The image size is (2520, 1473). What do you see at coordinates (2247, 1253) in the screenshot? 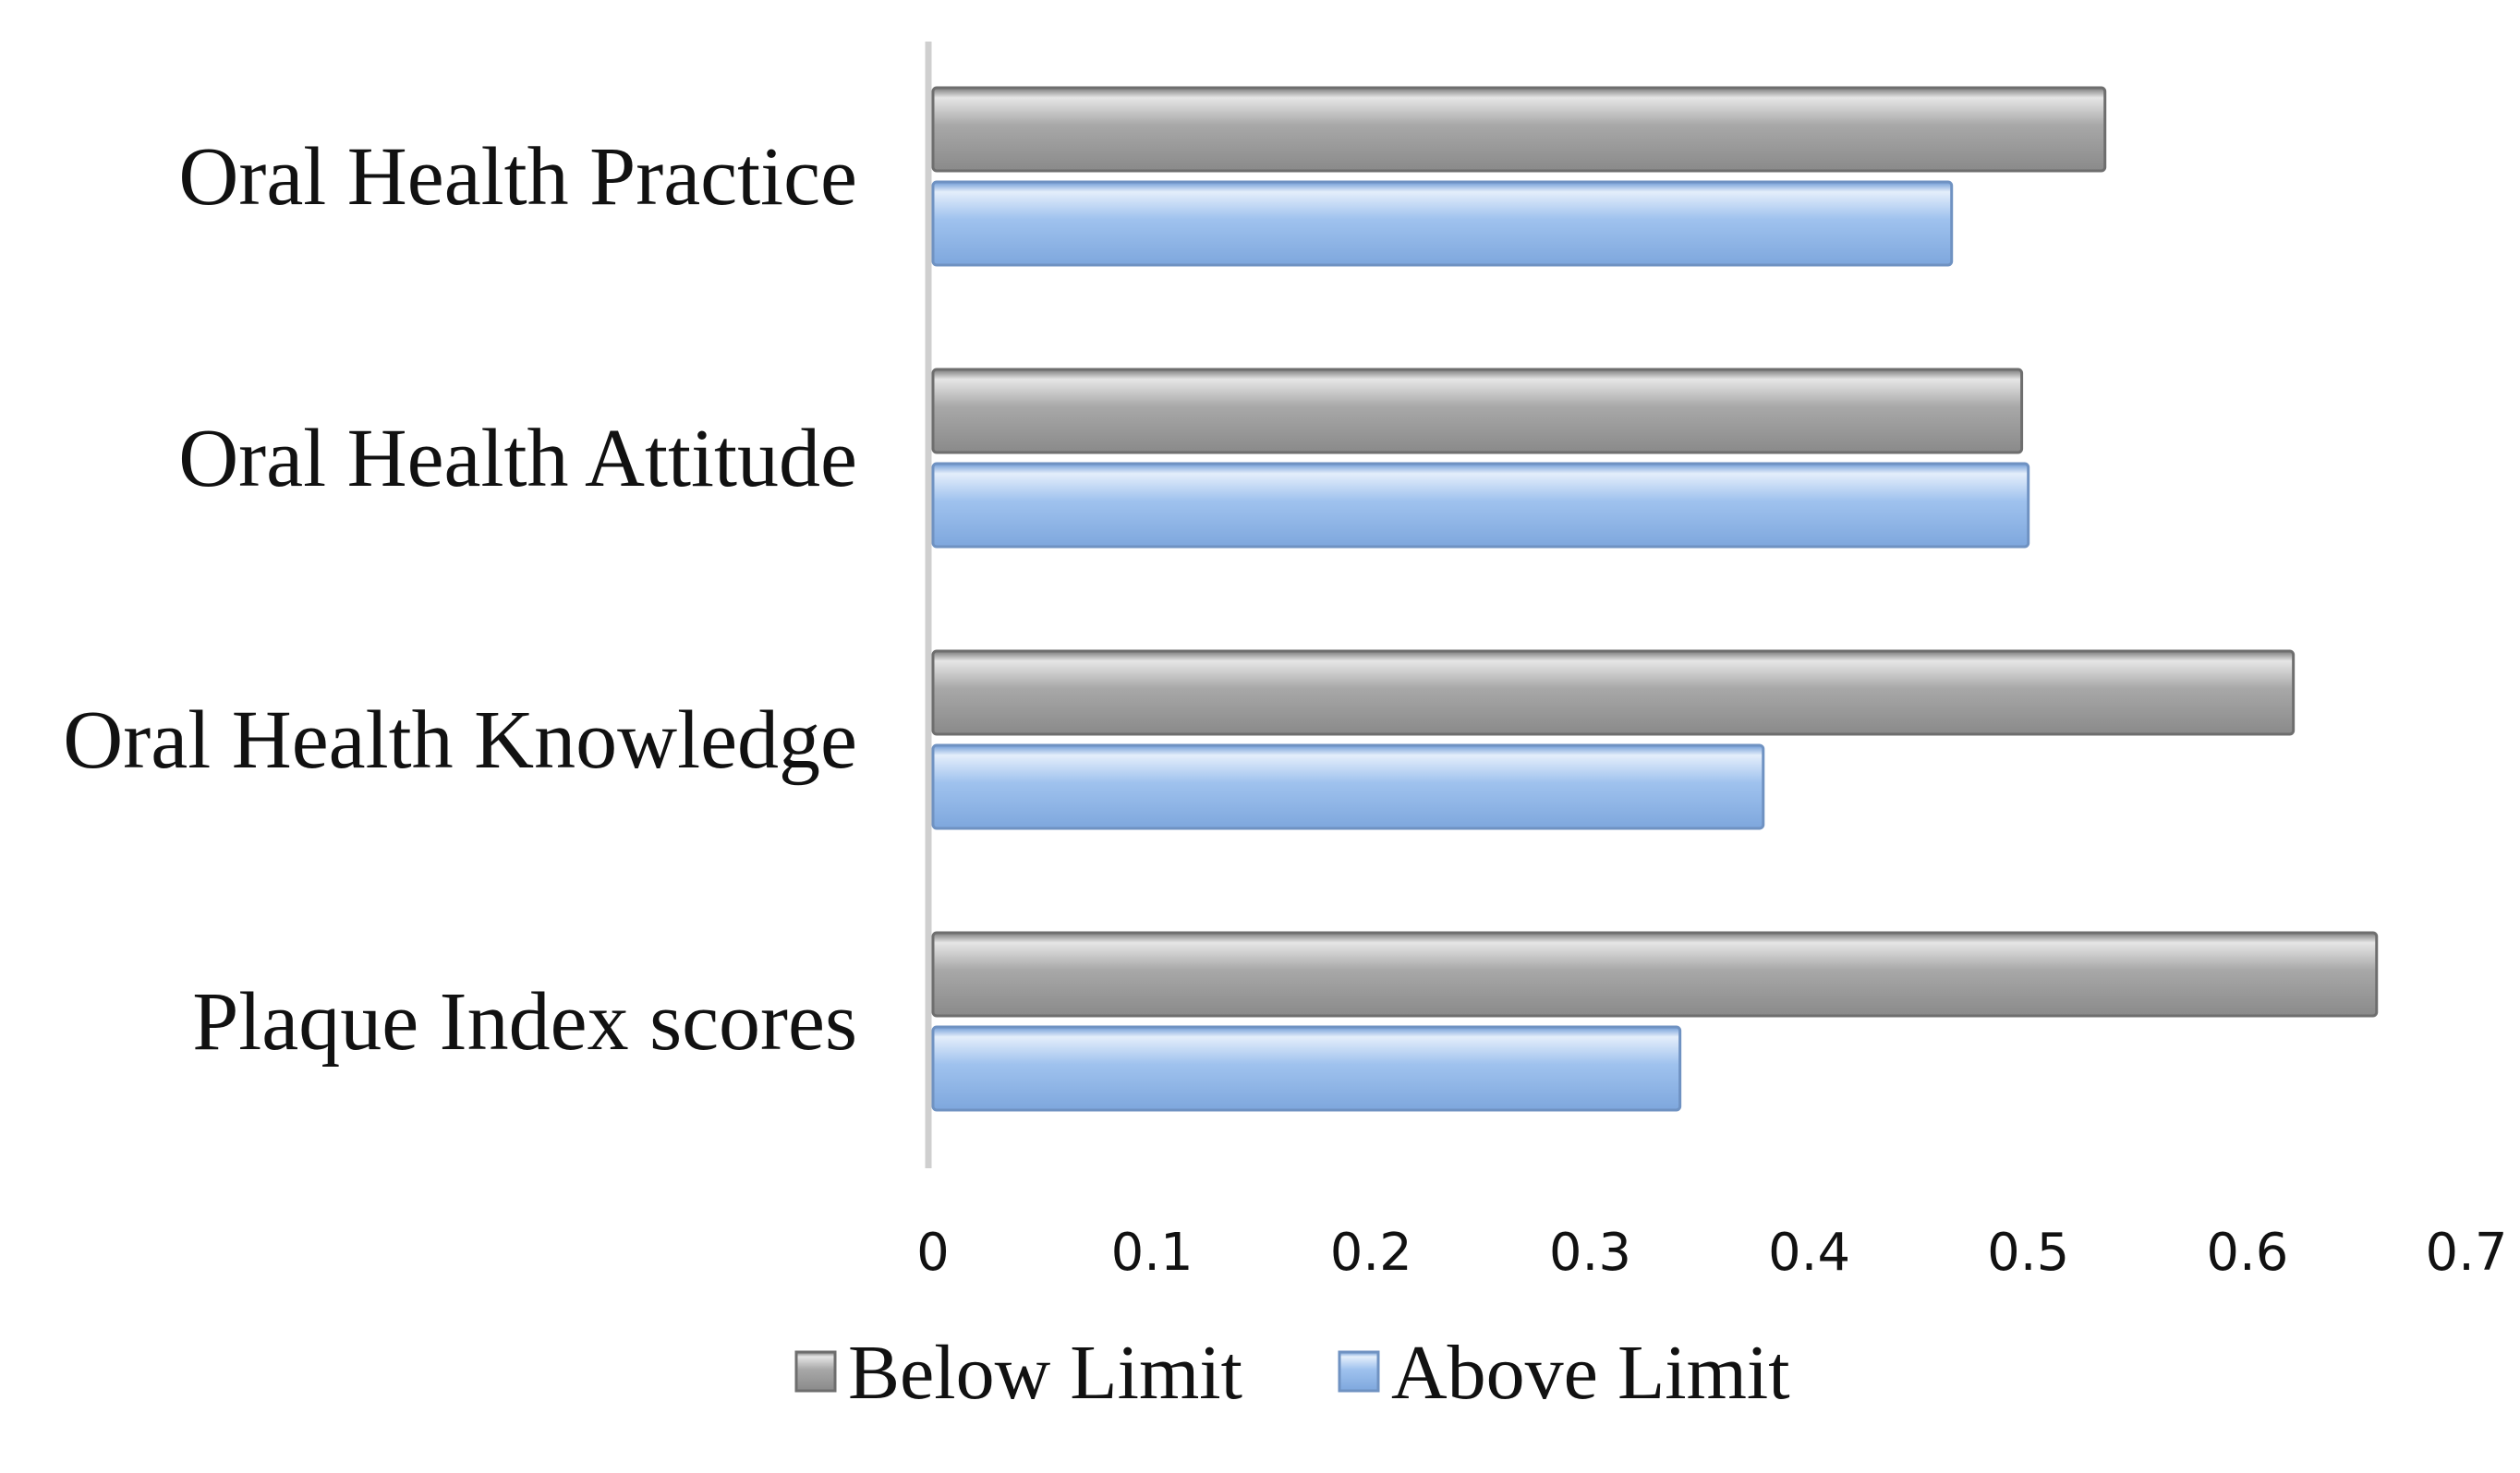
I see `x-tick-label: 0.6` at bounding box center [2247, 1253].